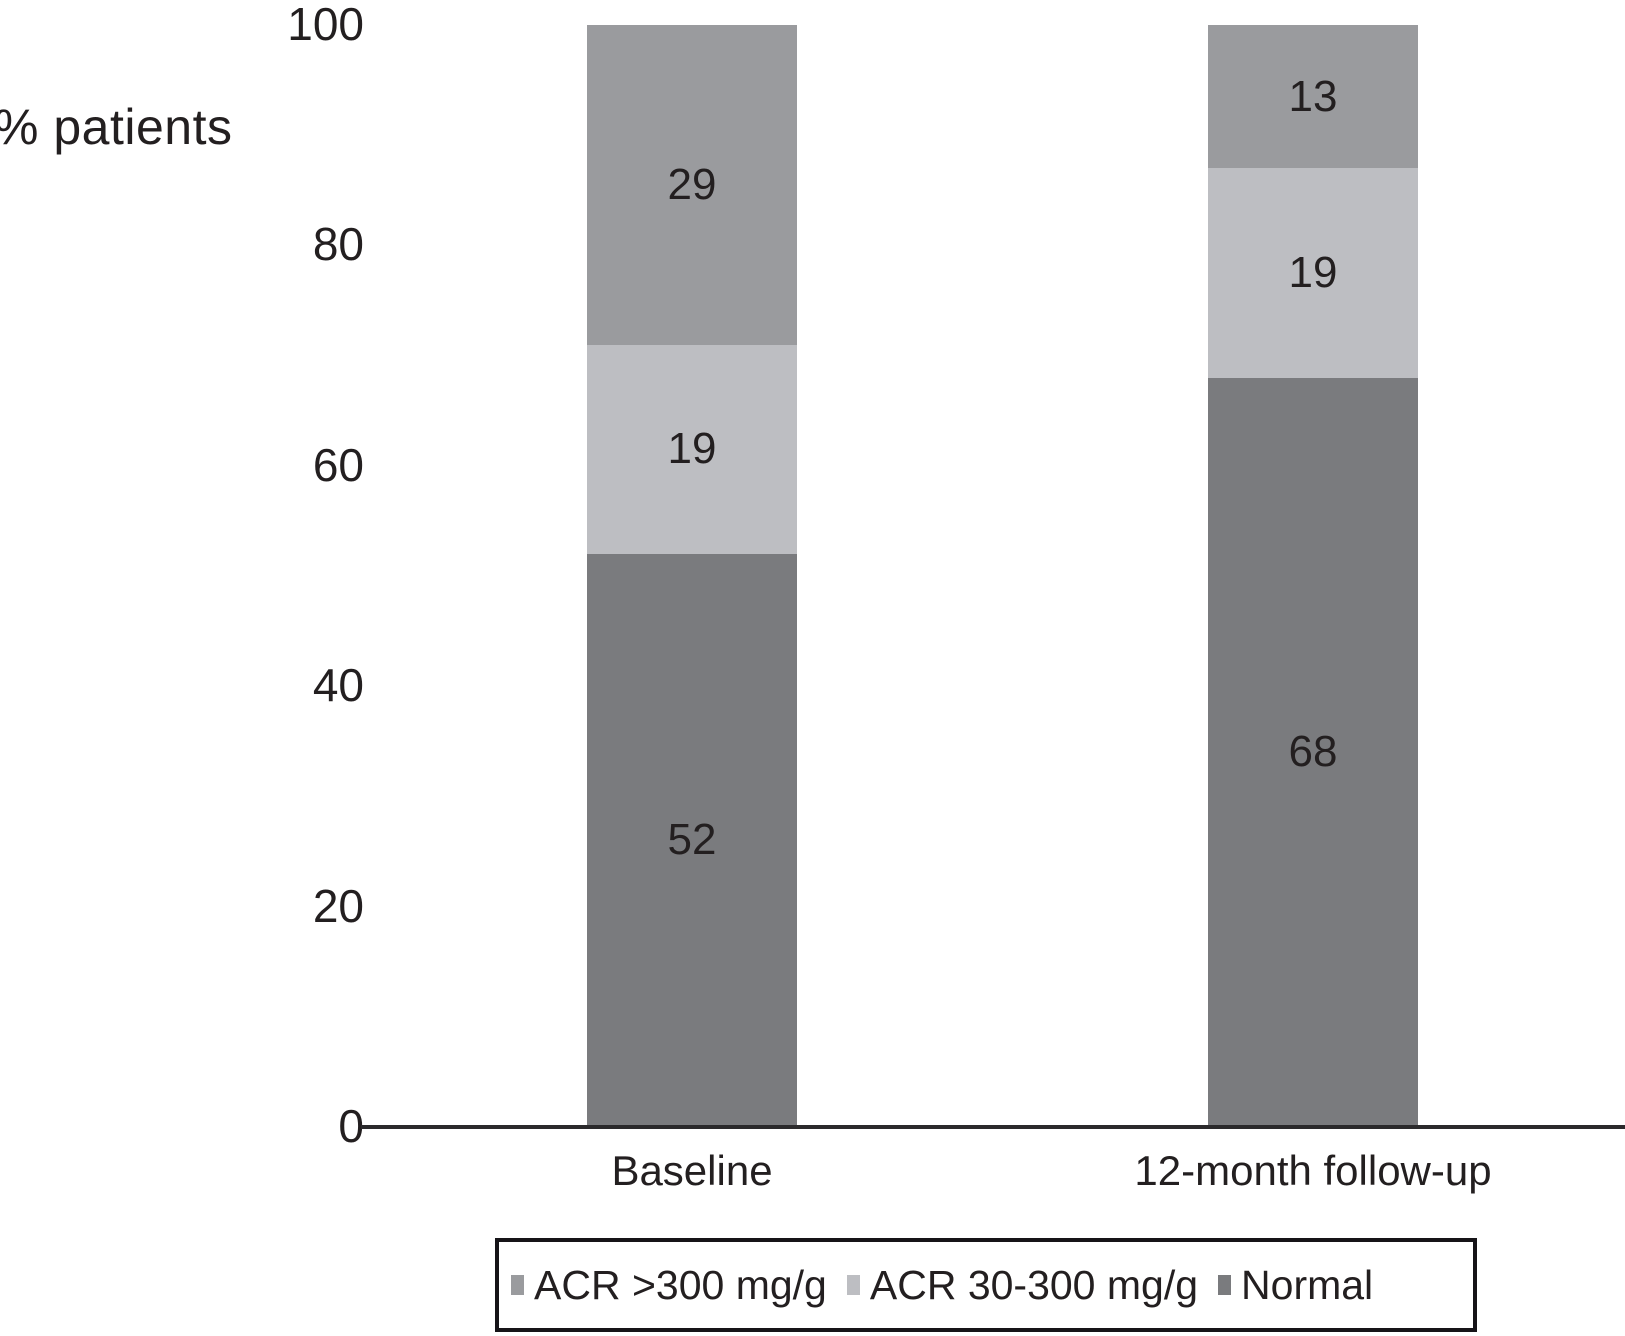  I want to click on segment-acr-300-mg-g-baseline: 29, so click(692, 185).